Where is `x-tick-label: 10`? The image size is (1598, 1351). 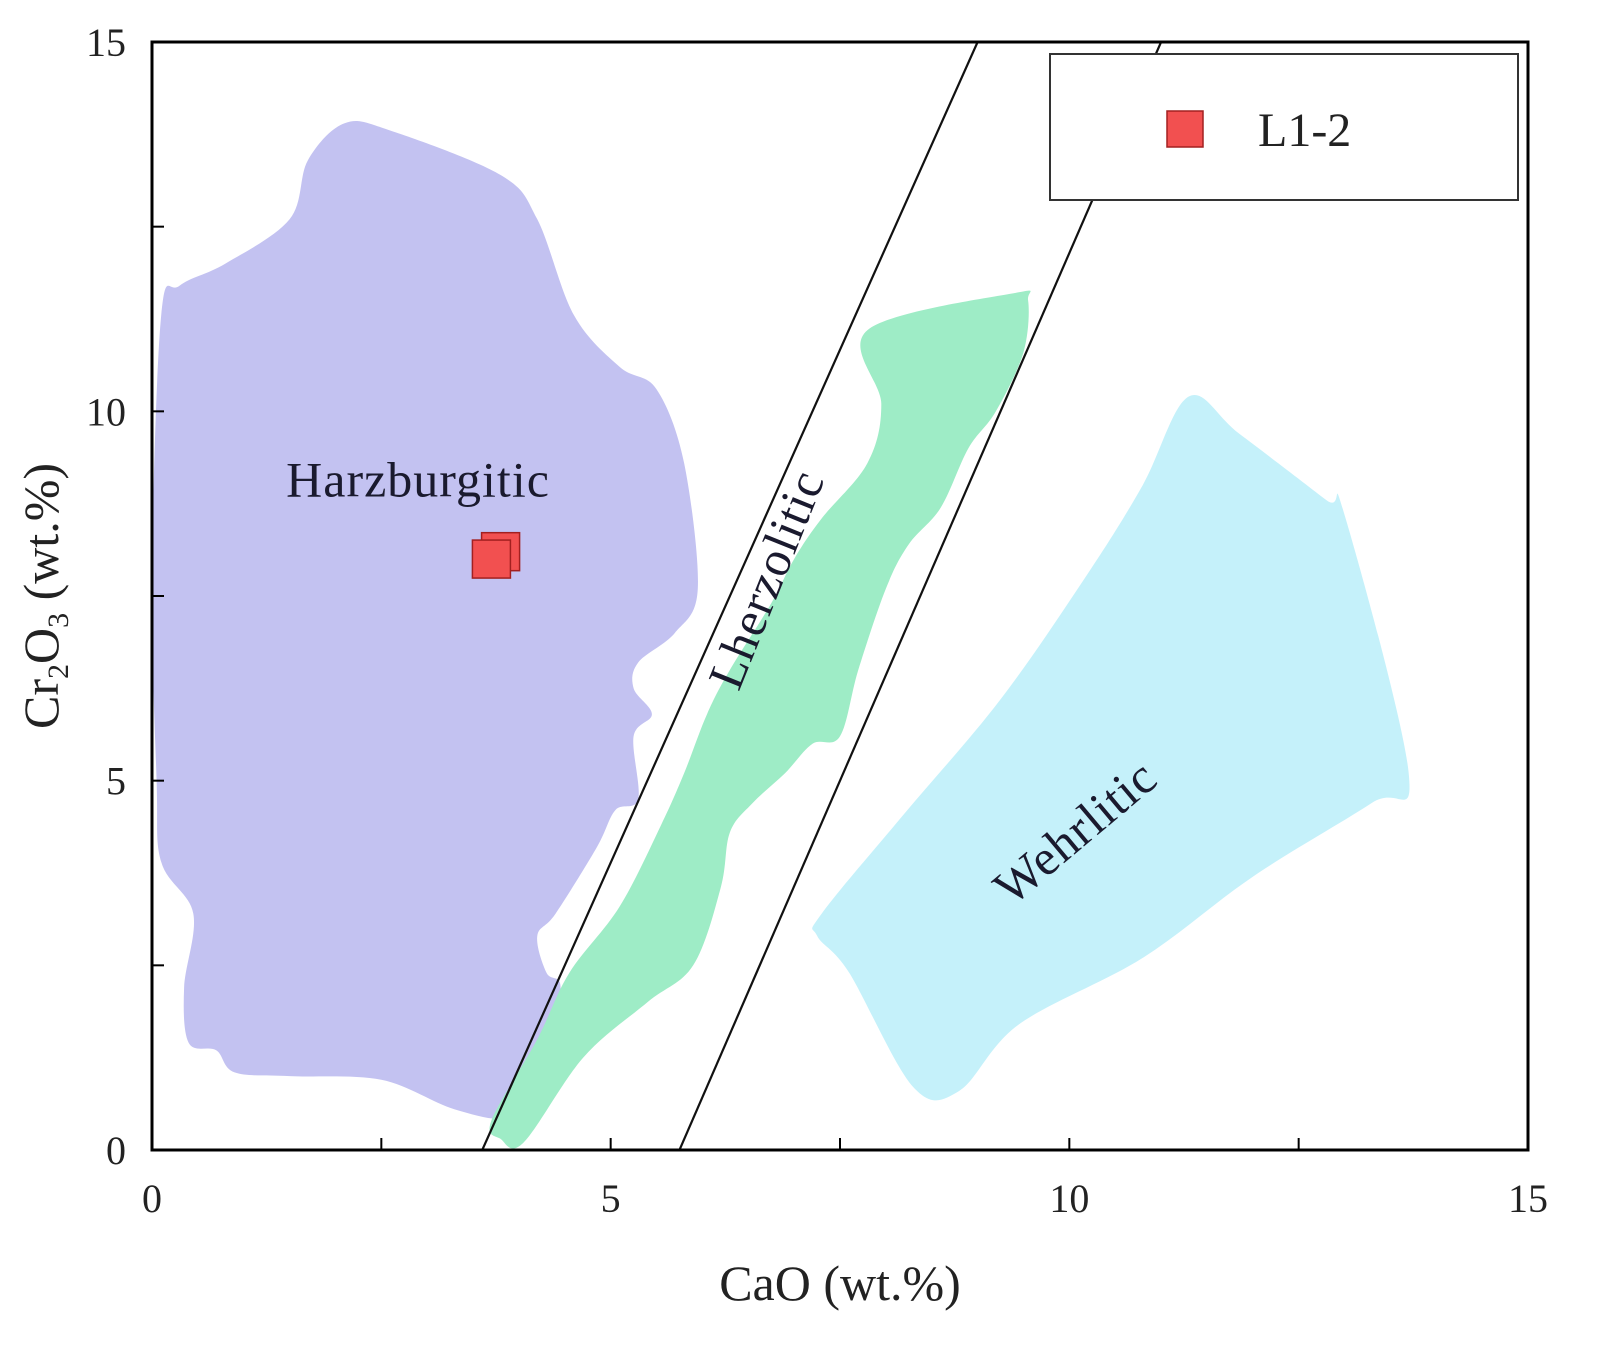 x-tick-label: 10 is located at coordinates (1069, 1198).